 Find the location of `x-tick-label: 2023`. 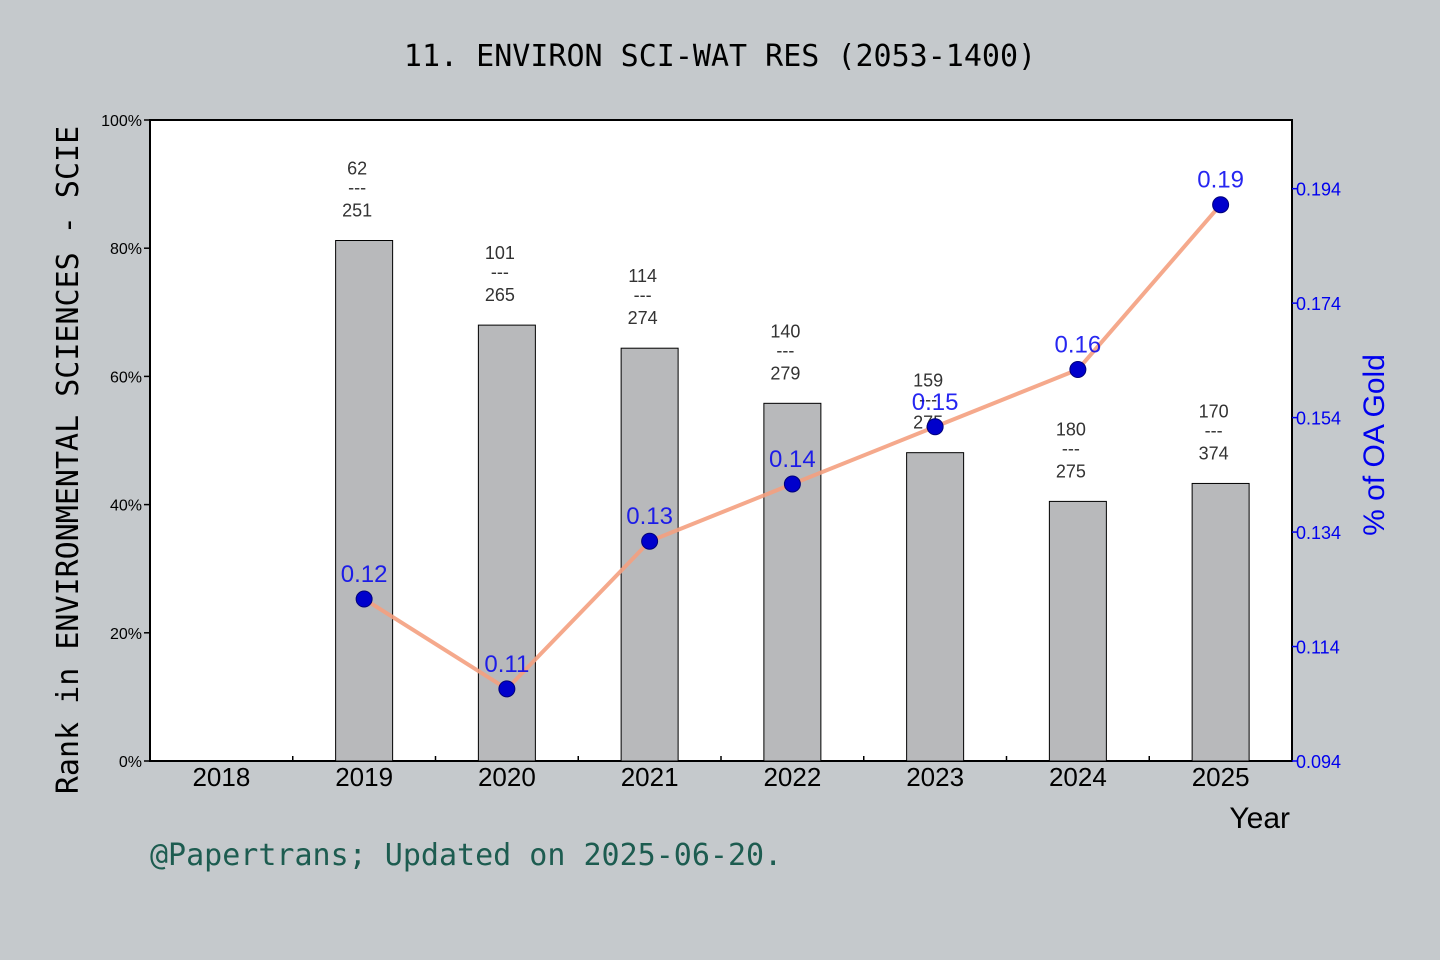

x-tick-label: 2023 is located at coordinates (935, 777).